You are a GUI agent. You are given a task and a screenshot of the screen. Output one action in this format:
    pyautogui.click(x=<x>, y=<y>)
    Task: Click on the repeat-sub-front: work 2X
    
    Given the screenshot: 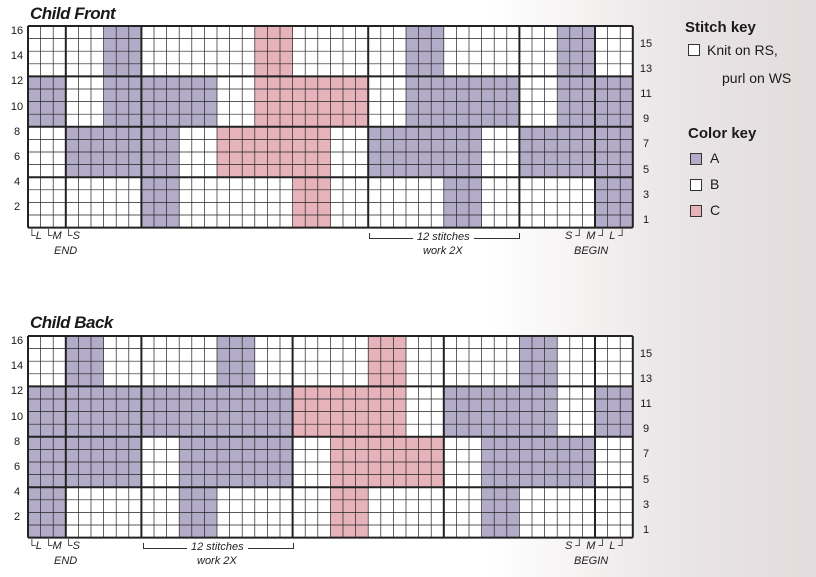 What is the action you would take?
    pyautogui.click(x=443, y=251)
    